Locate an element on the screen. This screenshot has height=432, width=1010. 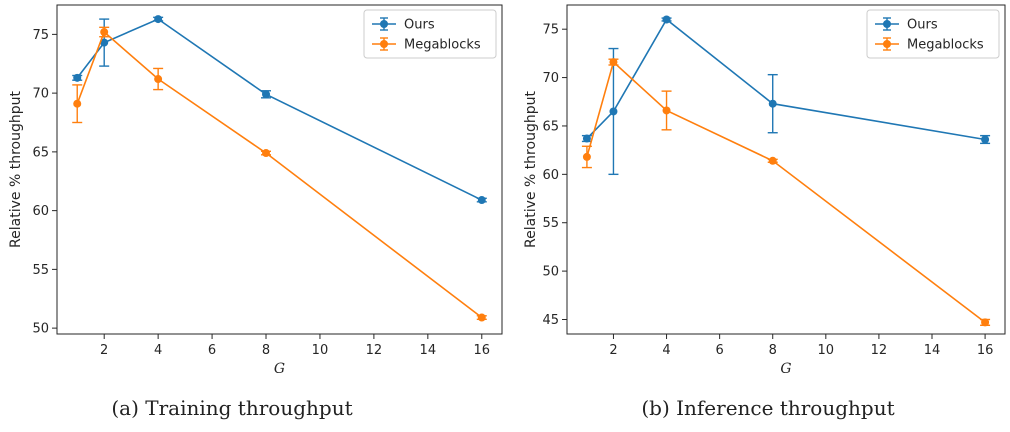
training-y-tick-label: 55 is located at coordinates (40, 270).